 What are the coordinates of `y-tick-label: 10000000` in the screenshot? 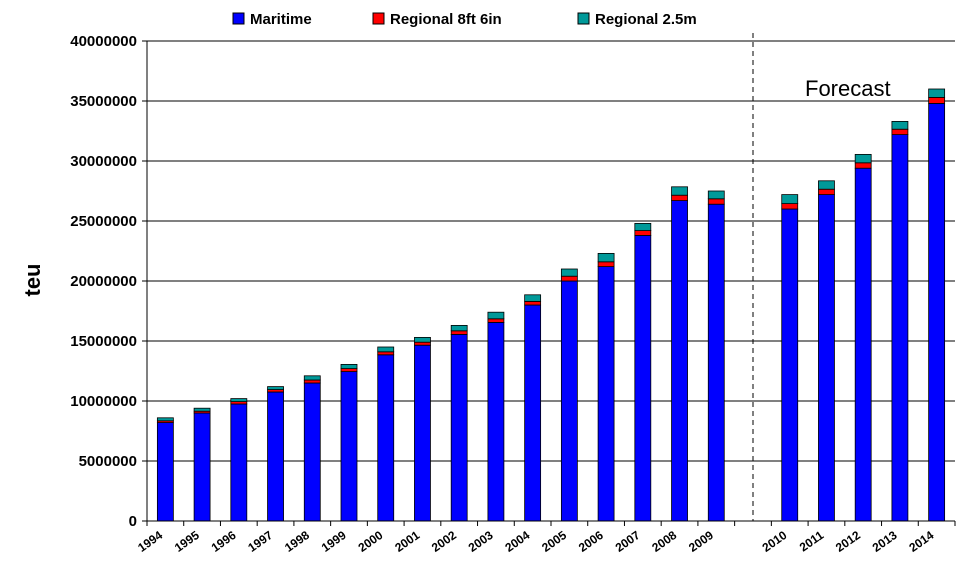 It's located at (103, 401).